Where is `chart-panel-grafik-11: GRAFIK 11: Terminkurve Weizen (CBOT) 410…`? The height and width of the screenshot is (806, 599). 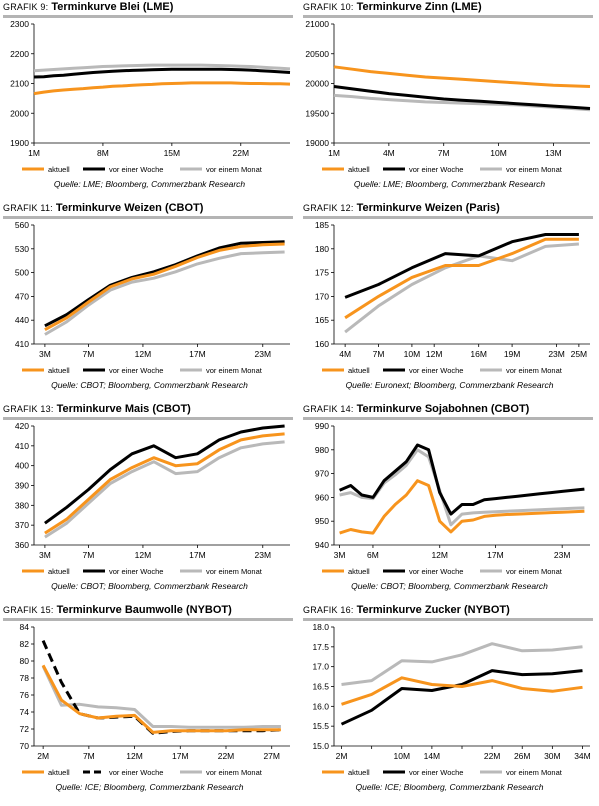
chart-panel-grafik-11: GRAFIK 11: Terminkurve Weizen (CBOT) 410… is located at coordinates (149, 301).